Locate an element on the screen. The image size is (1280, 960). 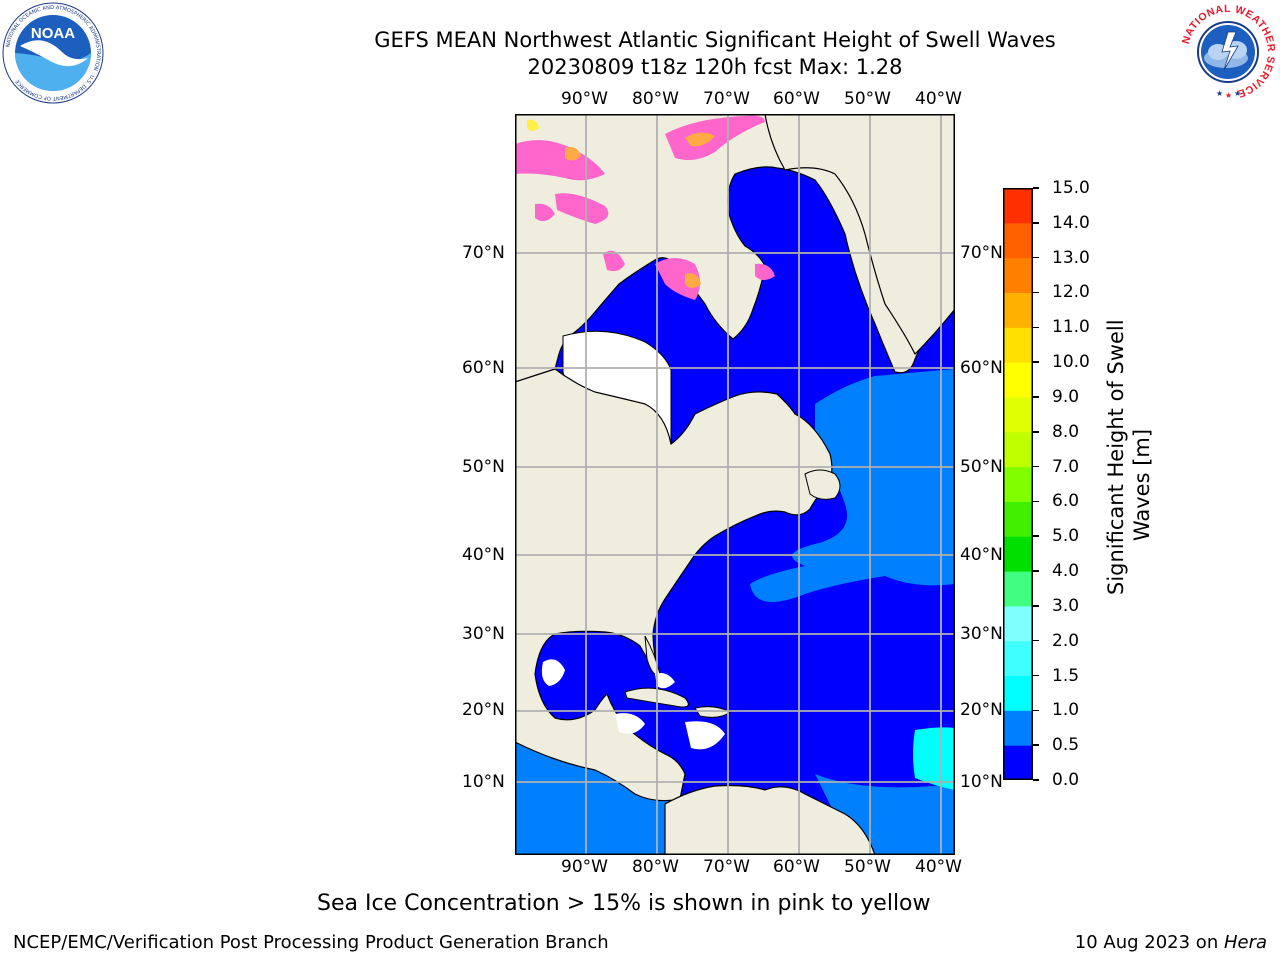
noaa-logo-text: NOAA is located at coordinates (53, 33).